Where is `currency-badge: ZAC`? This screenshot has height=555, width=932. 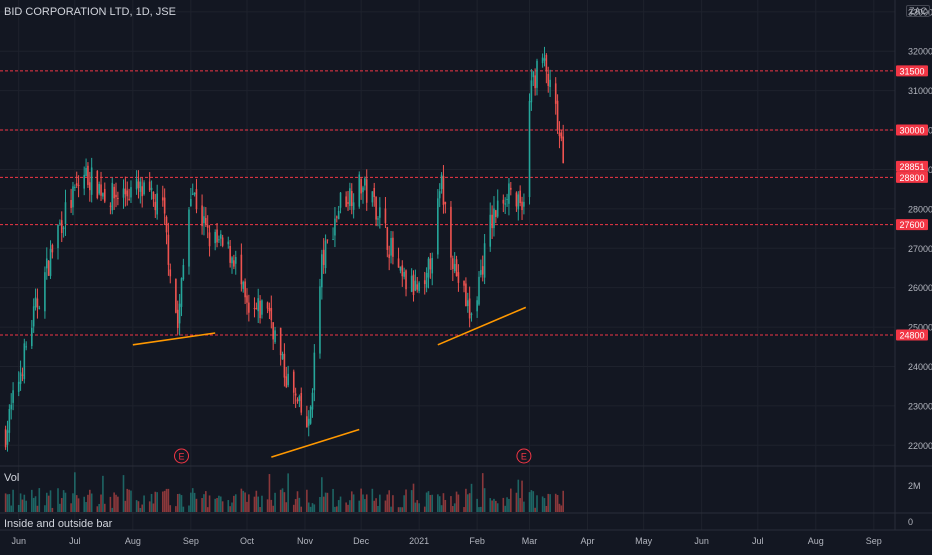 currency-badge: ZAC is located at coordinates (918, 11).